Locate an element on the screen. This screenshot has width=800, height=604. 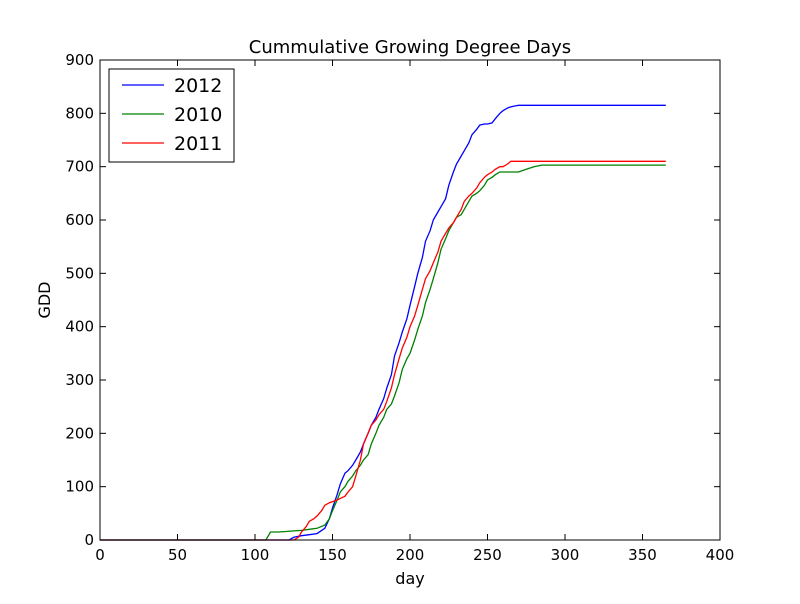
y-tick-label: 600 is located at coordinates (79, 220).